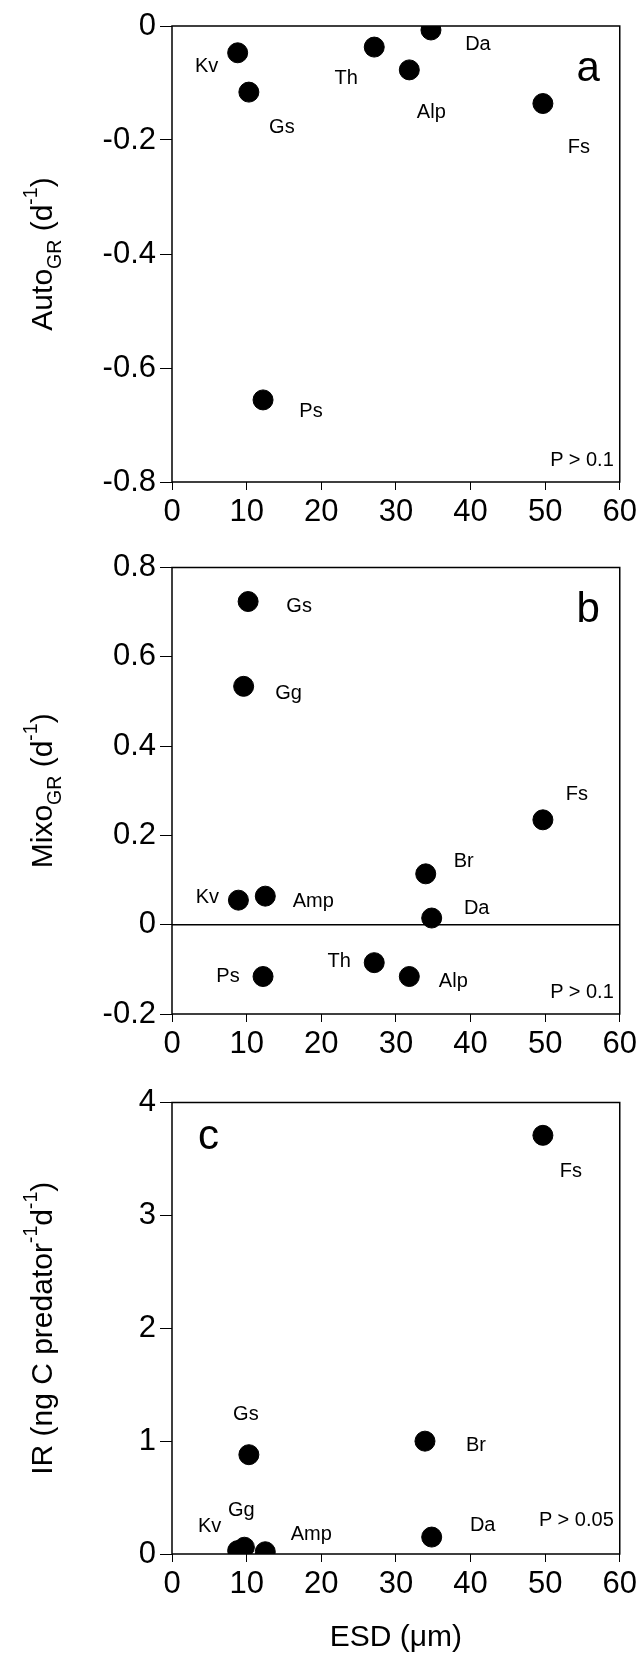 The height and width of the screenshot is (1661, 641). Describe the element at coordinates (39, 1328) in the screenshot. I see `y-axis-title: IR (ng C predator-1d-1)` at that location.